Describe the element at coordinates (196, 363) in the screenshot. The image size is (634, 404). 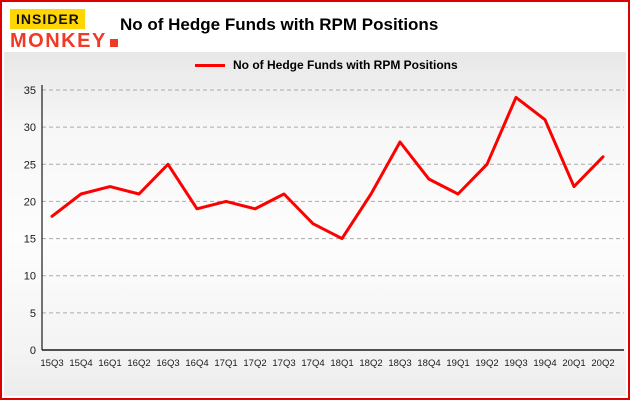
I see `x-tick-label: 16Q4` at that location.